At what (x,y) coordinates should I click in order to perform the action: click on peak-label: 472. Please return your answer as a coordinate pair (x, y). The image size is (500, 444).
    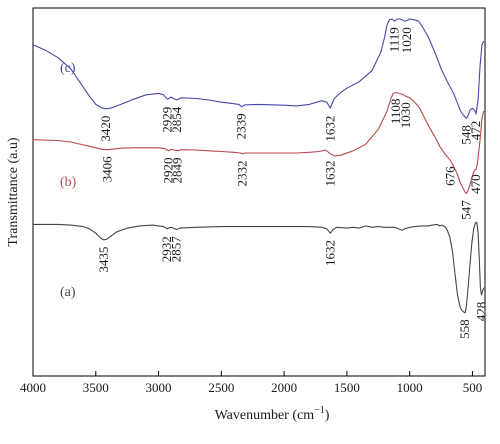
    Looking at the image, I should click on (475, 131).